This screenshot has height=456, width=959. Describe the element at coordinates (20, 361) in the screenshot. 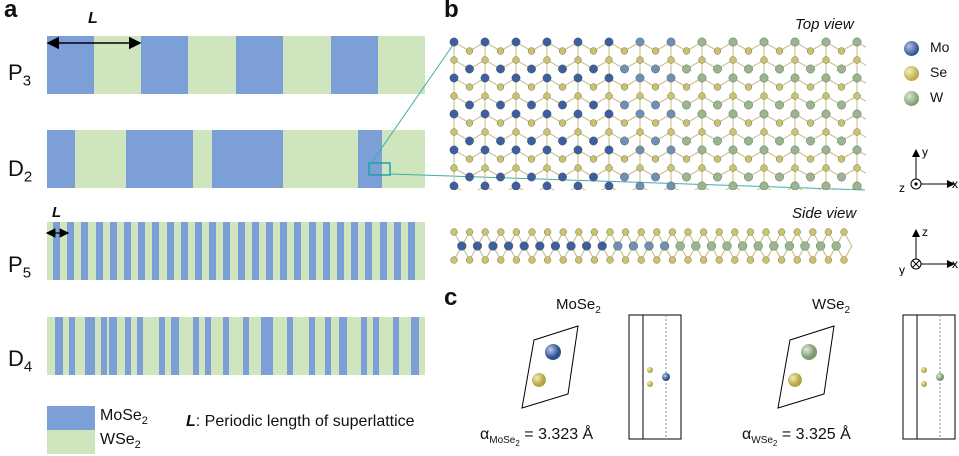

I see `row-label-d4: D4` at that location.